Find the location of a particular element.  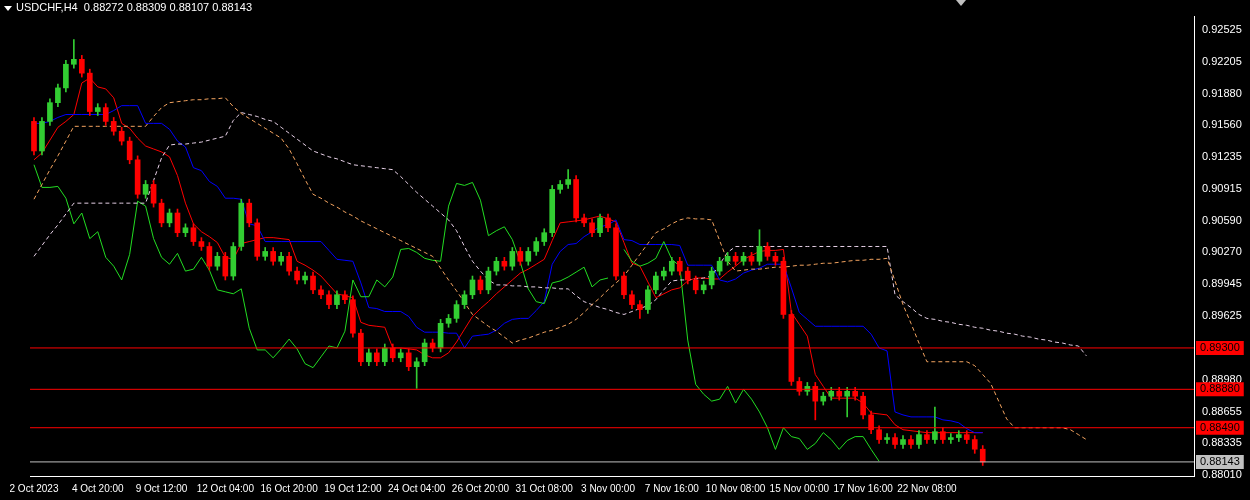

y-tick-label: 0.90915 is located at coordinates (1222, 187).